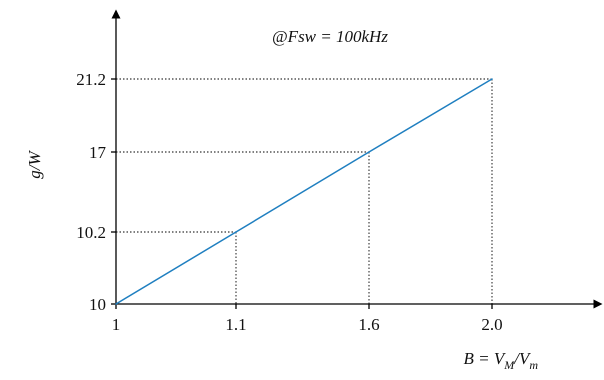 Image resolution: width=604 pixels, height=380 pixels. I want to click on y-tick-label: 10.2, so click(91, 232).